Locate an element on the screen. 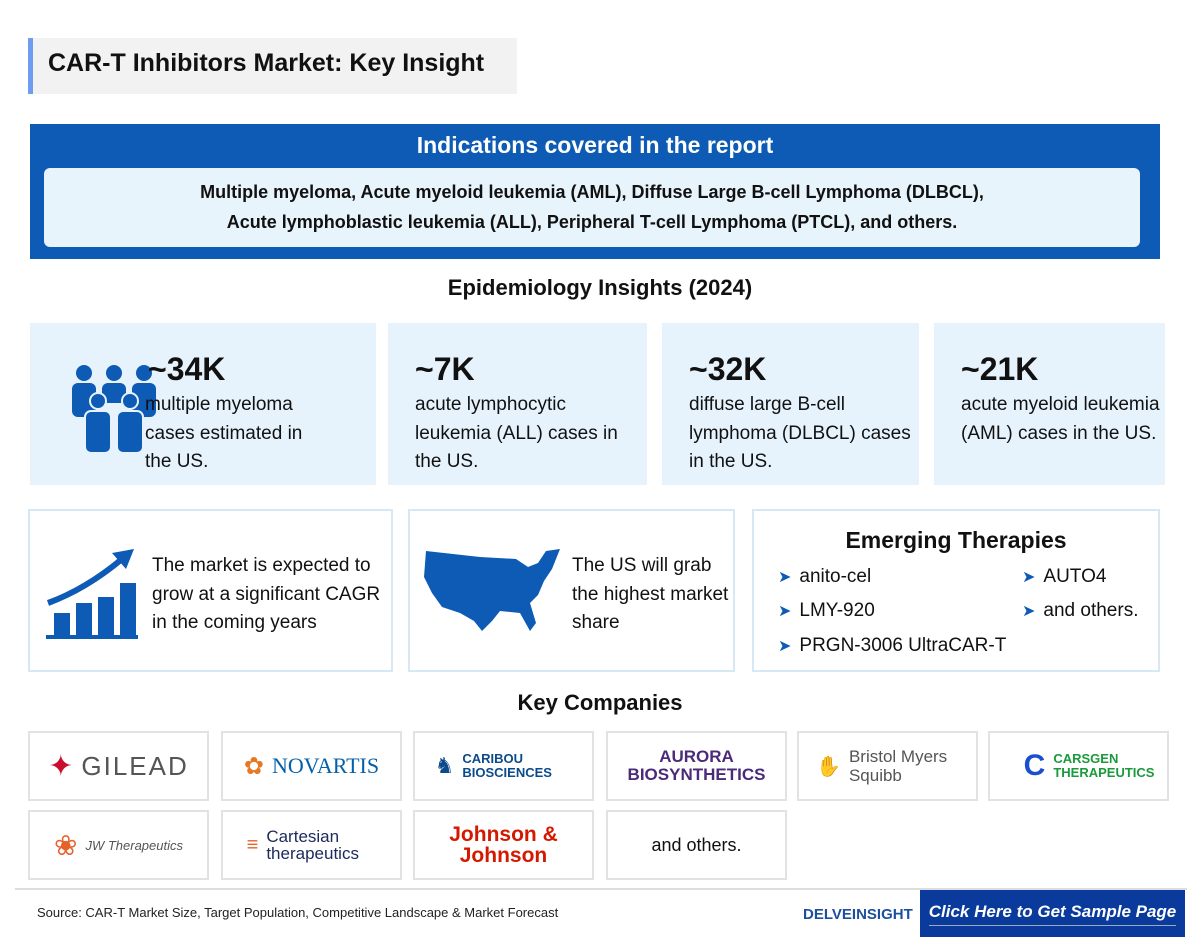  logo-novartis: ✿ NOVARTIS is located at coordinates (311, 766).